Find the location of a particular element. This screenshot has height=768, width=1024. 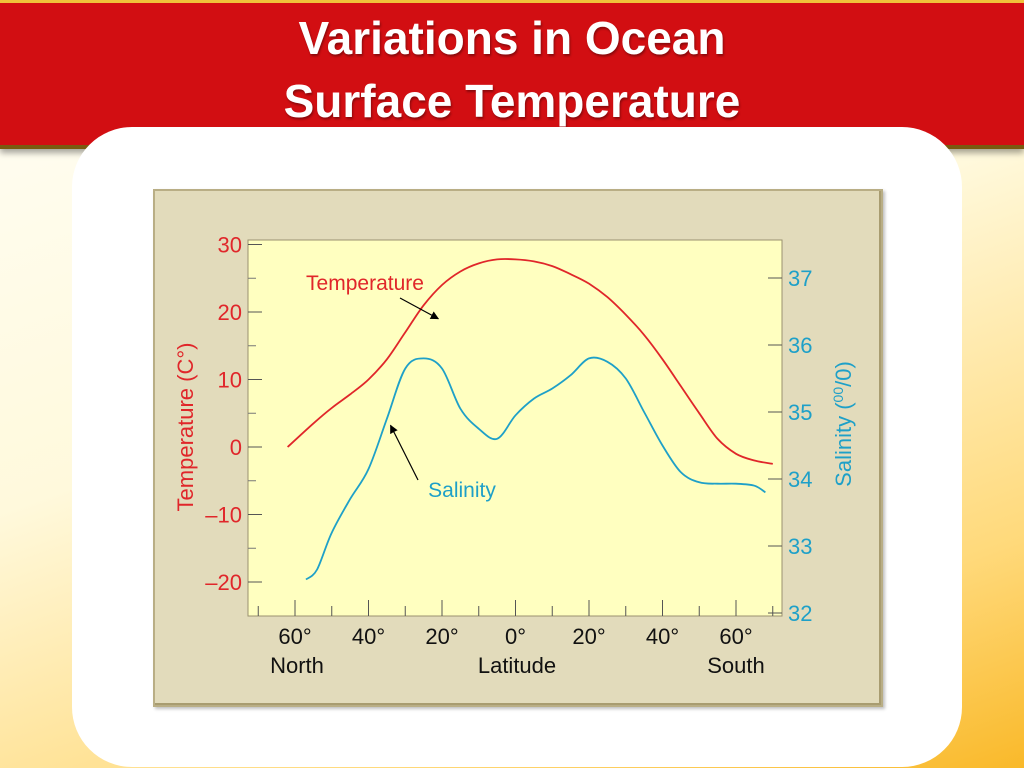

temperature-arrow is located at coordinates (419, 308).